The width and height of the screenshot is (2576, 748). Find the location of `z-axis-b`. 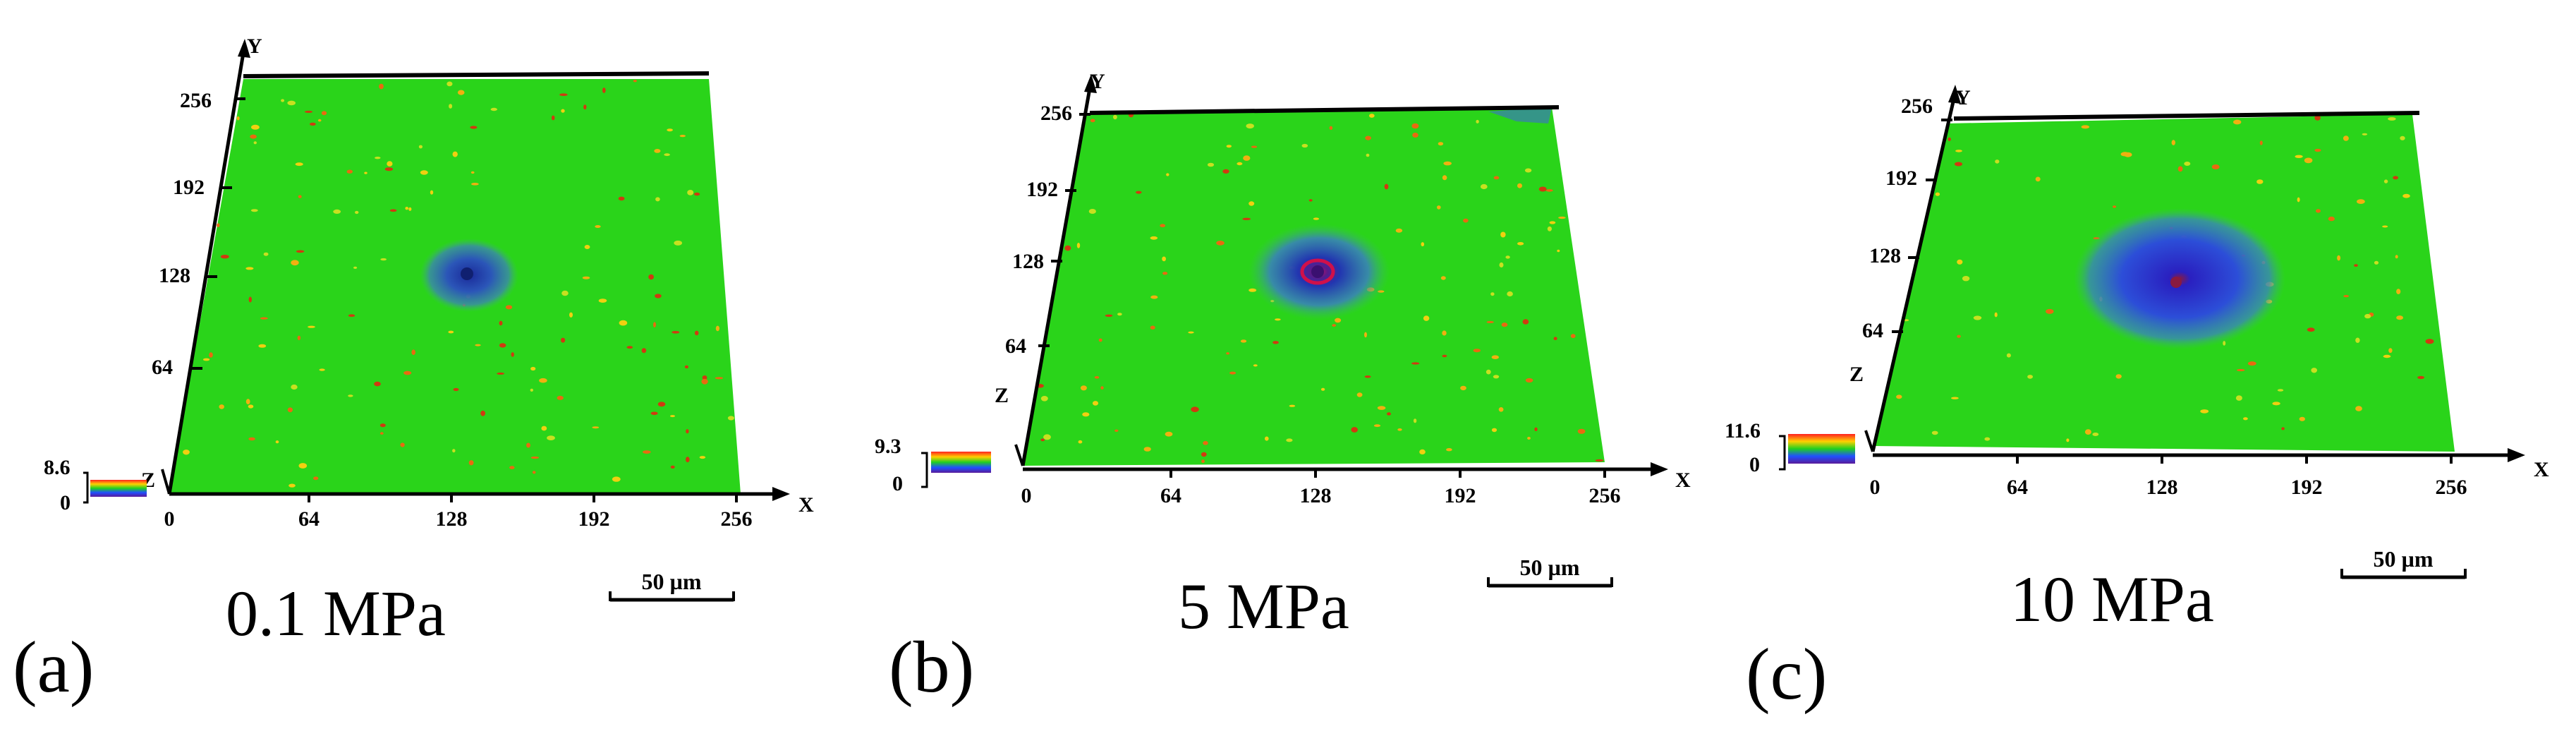

z-axis-b is located at coordinates (1019, 455).